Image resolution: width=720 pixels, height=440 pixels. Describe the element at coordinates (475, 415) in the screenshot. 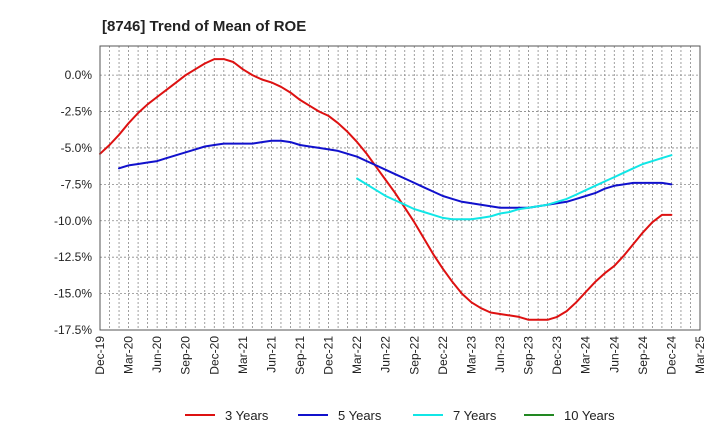

I see `legend-label-7-years: 7 Years` at that location.